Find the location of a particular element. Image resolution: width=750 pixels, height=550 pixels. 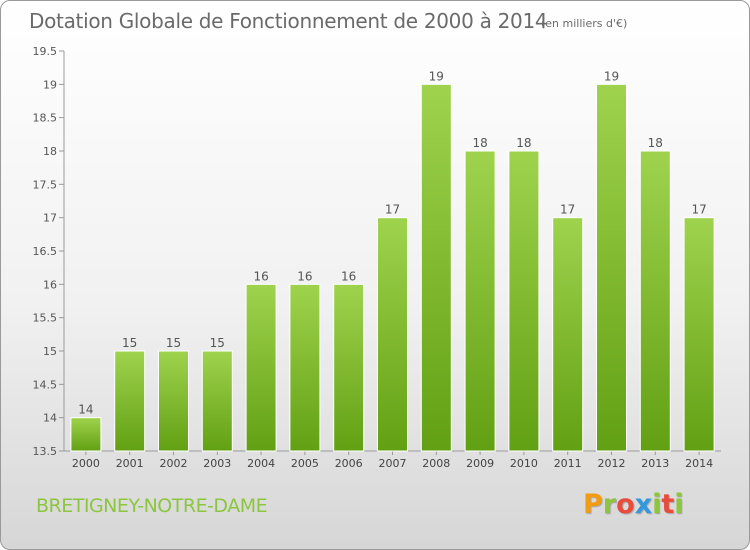

y-tick-label: 16.5 is located at coordinates (45, 251).